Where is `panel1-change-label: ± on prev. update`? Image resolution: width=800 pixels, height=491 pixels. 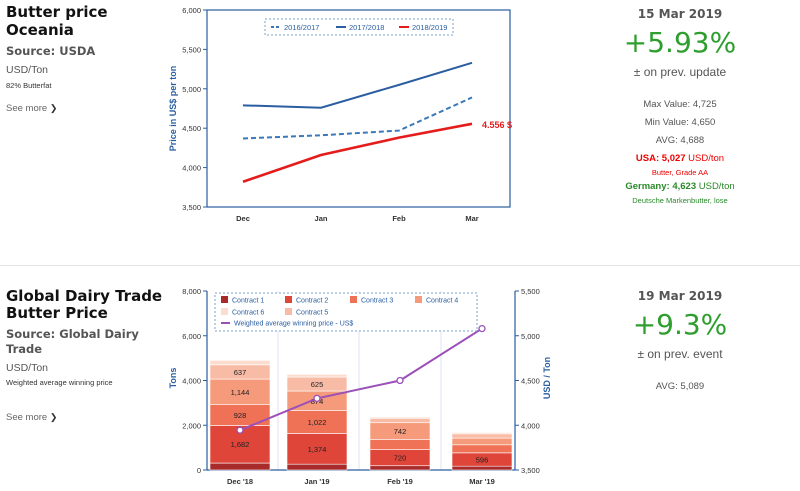 panel1-change-label: ± on prev. update is located at coordinates (680, 72).